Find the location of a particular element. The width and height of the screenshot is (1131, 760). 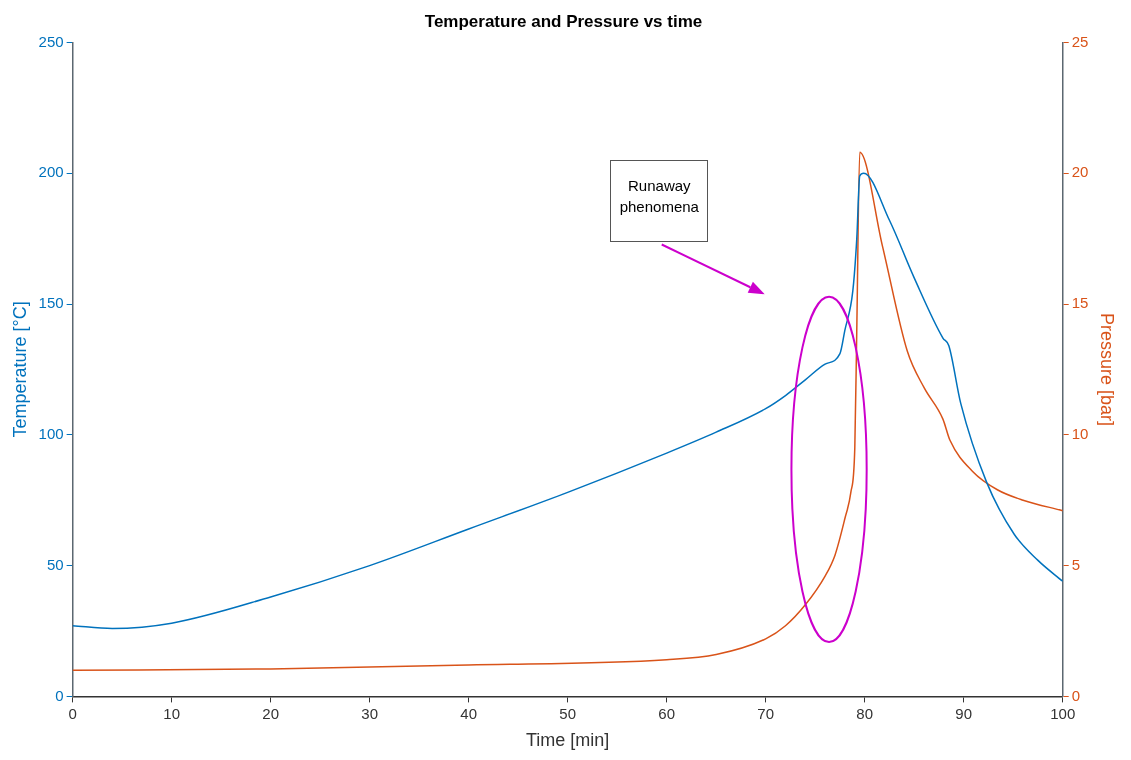

y-tick-label: 200 is located at coordinates (51, 172).